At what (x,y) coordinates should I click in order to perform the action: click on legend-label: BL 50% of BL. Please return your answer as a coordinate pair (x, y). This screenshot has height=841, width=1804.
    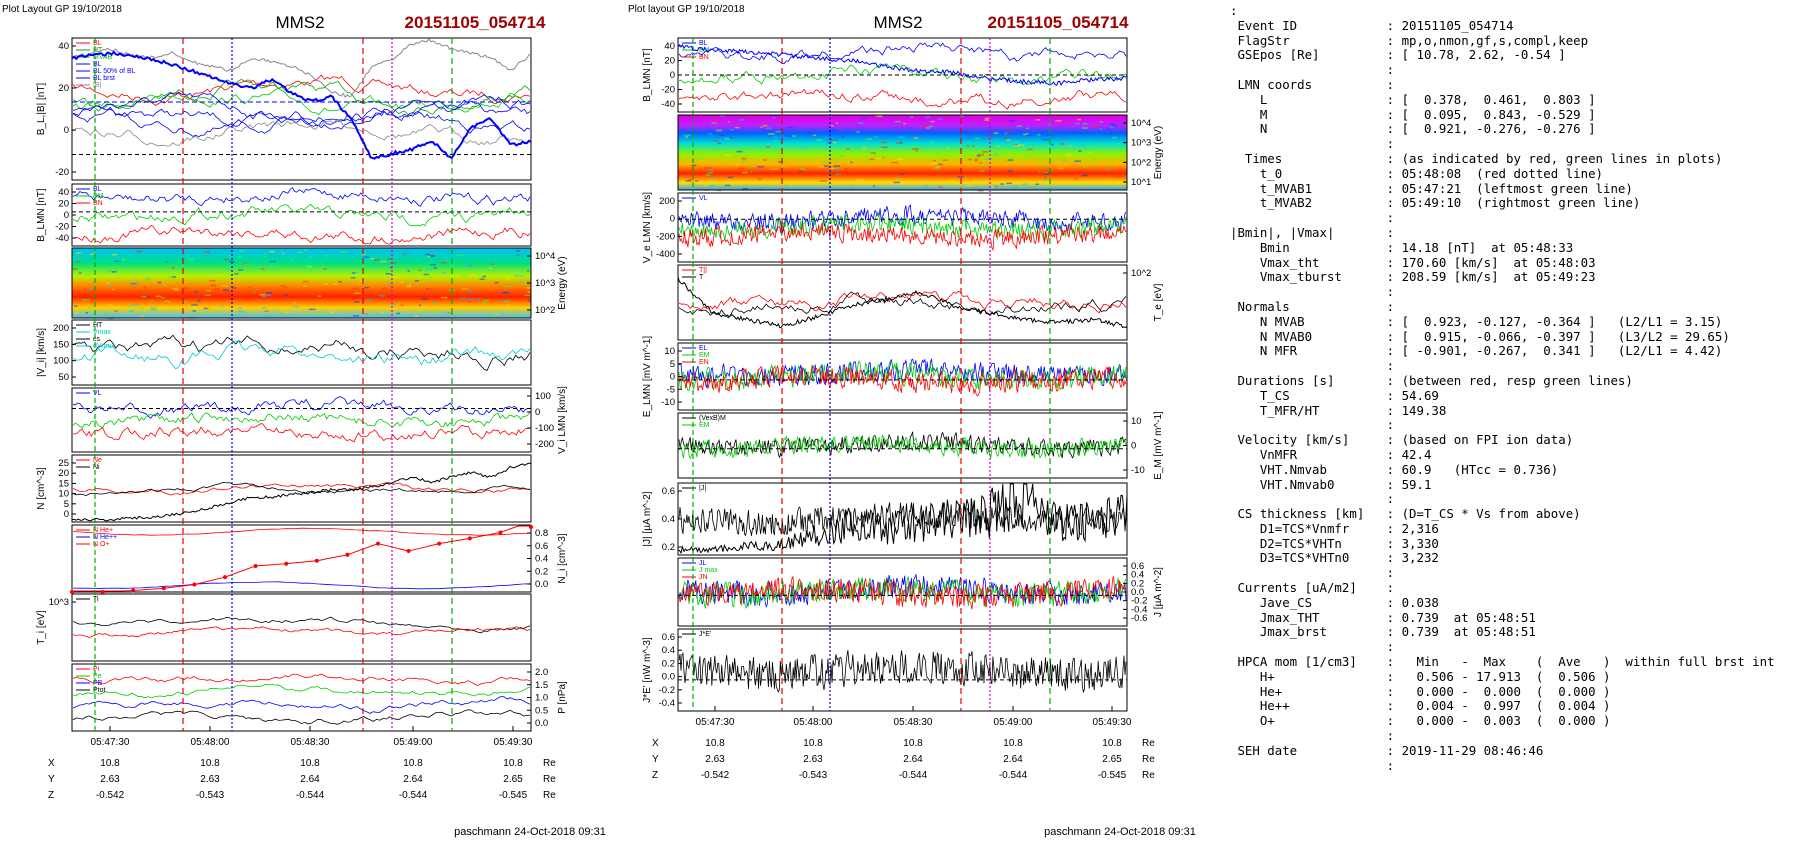
    Looking at the image, I should click on (114, 71).